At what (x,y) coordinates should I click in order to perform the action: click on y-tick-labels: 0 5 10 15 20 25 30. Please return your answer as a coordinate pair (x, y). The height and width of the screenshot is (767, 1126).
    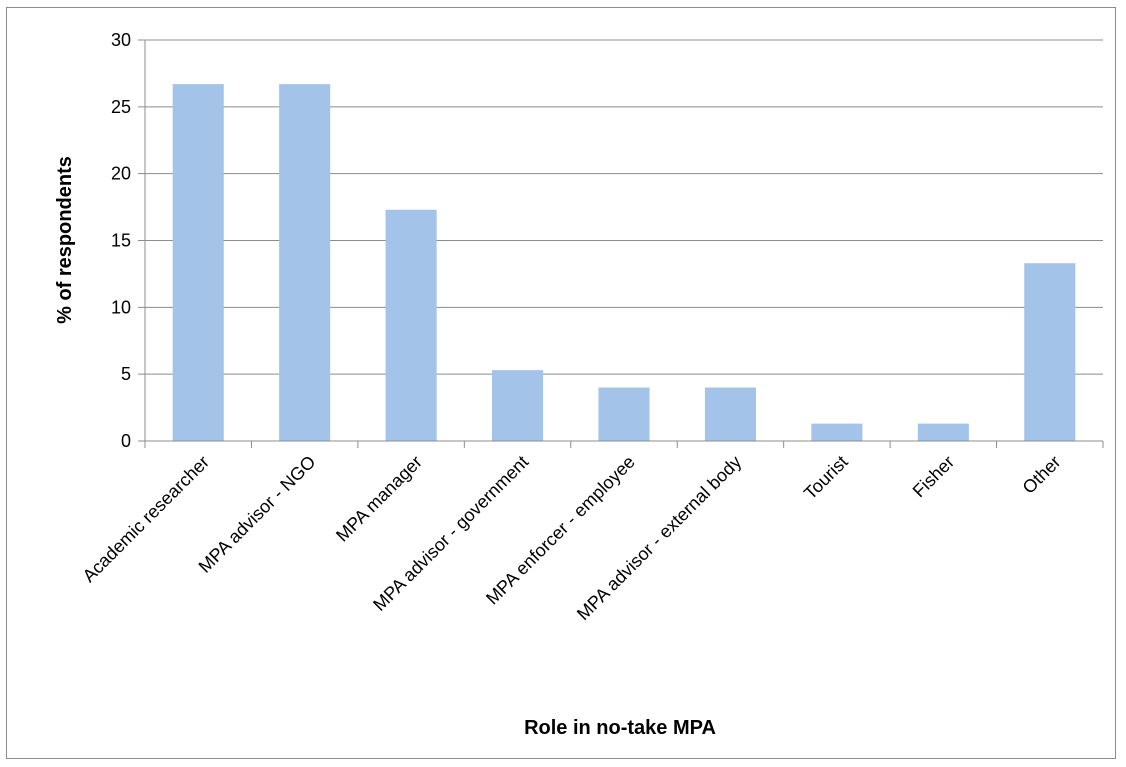
    Looking at the image, I should click on (121, 240).